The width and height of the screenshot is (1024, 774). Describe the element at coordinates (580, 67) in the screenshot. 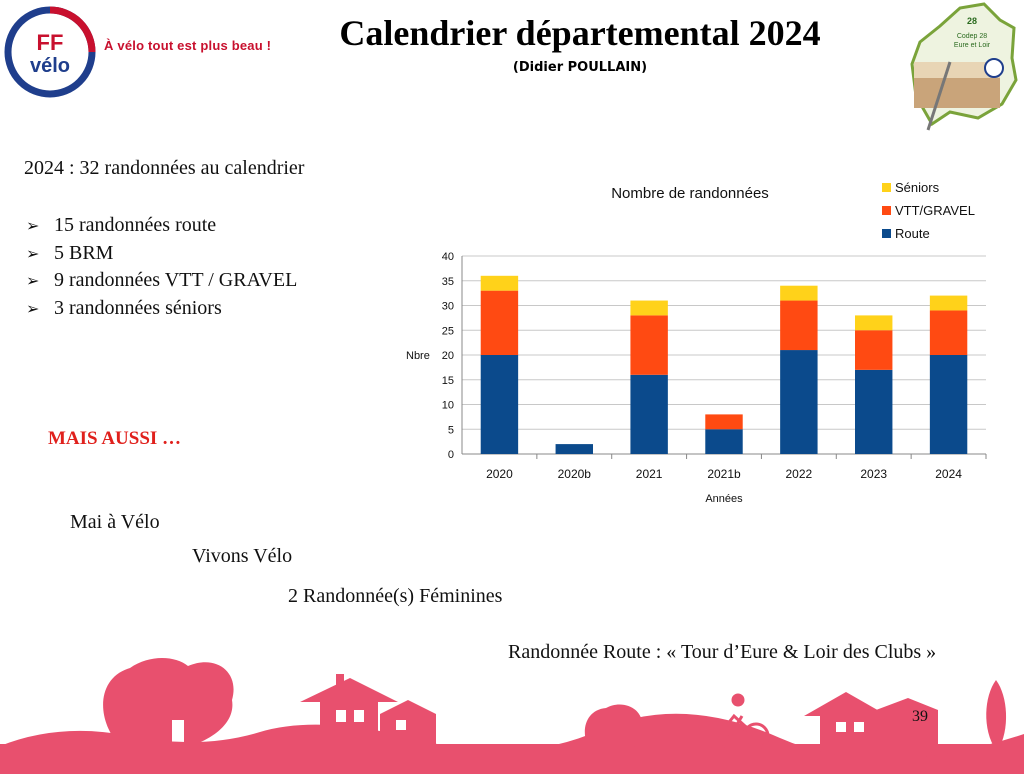

I see `page-subtitle: (Didier POULLAIN)` at that location.